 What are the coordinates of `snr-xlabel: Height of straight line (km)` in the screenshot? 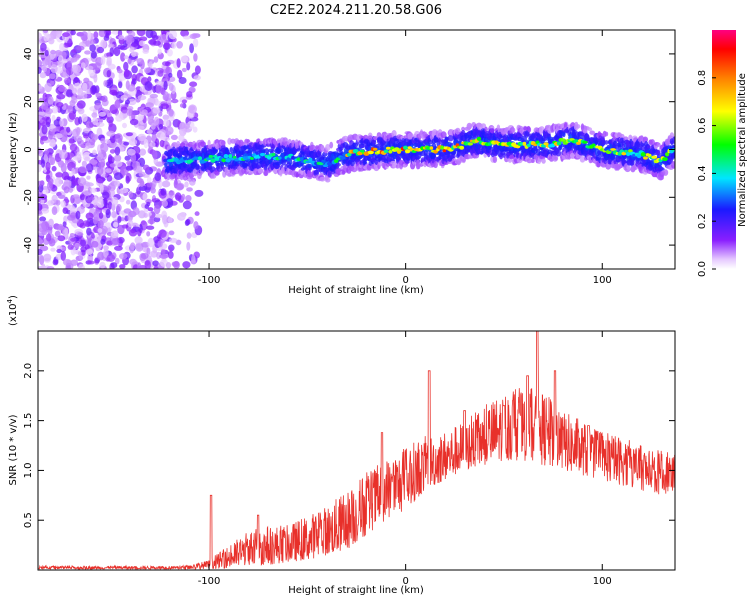 It's located at (356, 590).